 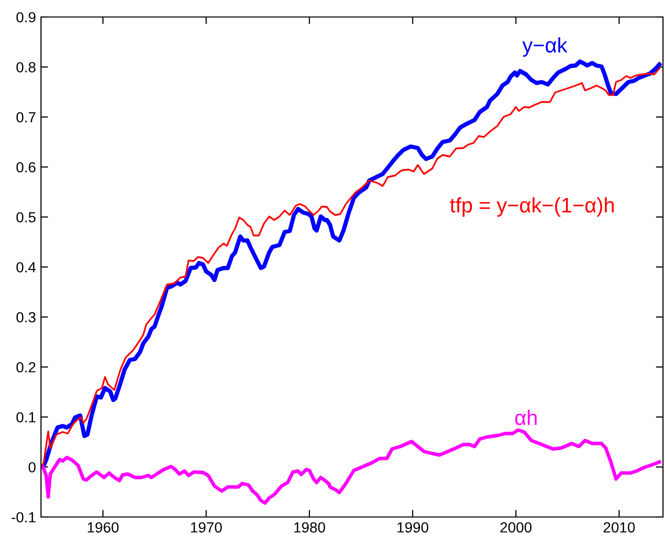 I want to click on y-tick-label: 0.2, so click(x=26, y=367).